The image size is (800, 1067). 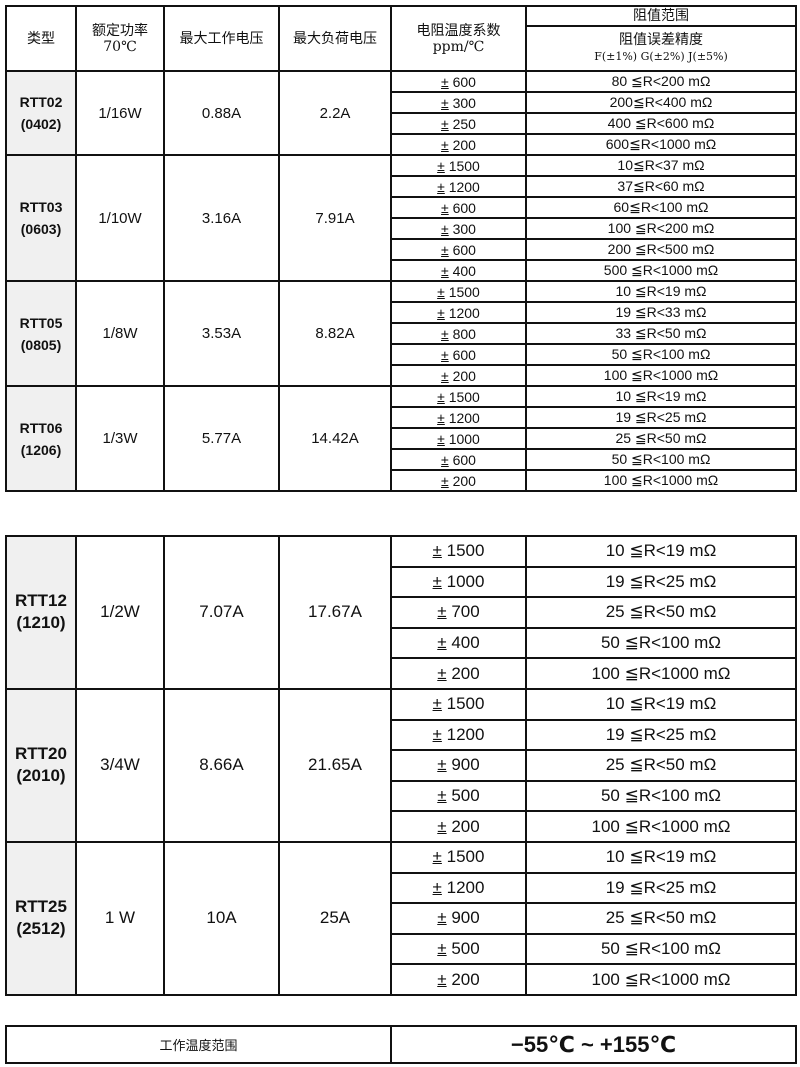 What do you see at coordinates (458, 643) in the screenshot?
I see `tcr-cell: ± 400` at bounding box center [458, 643].